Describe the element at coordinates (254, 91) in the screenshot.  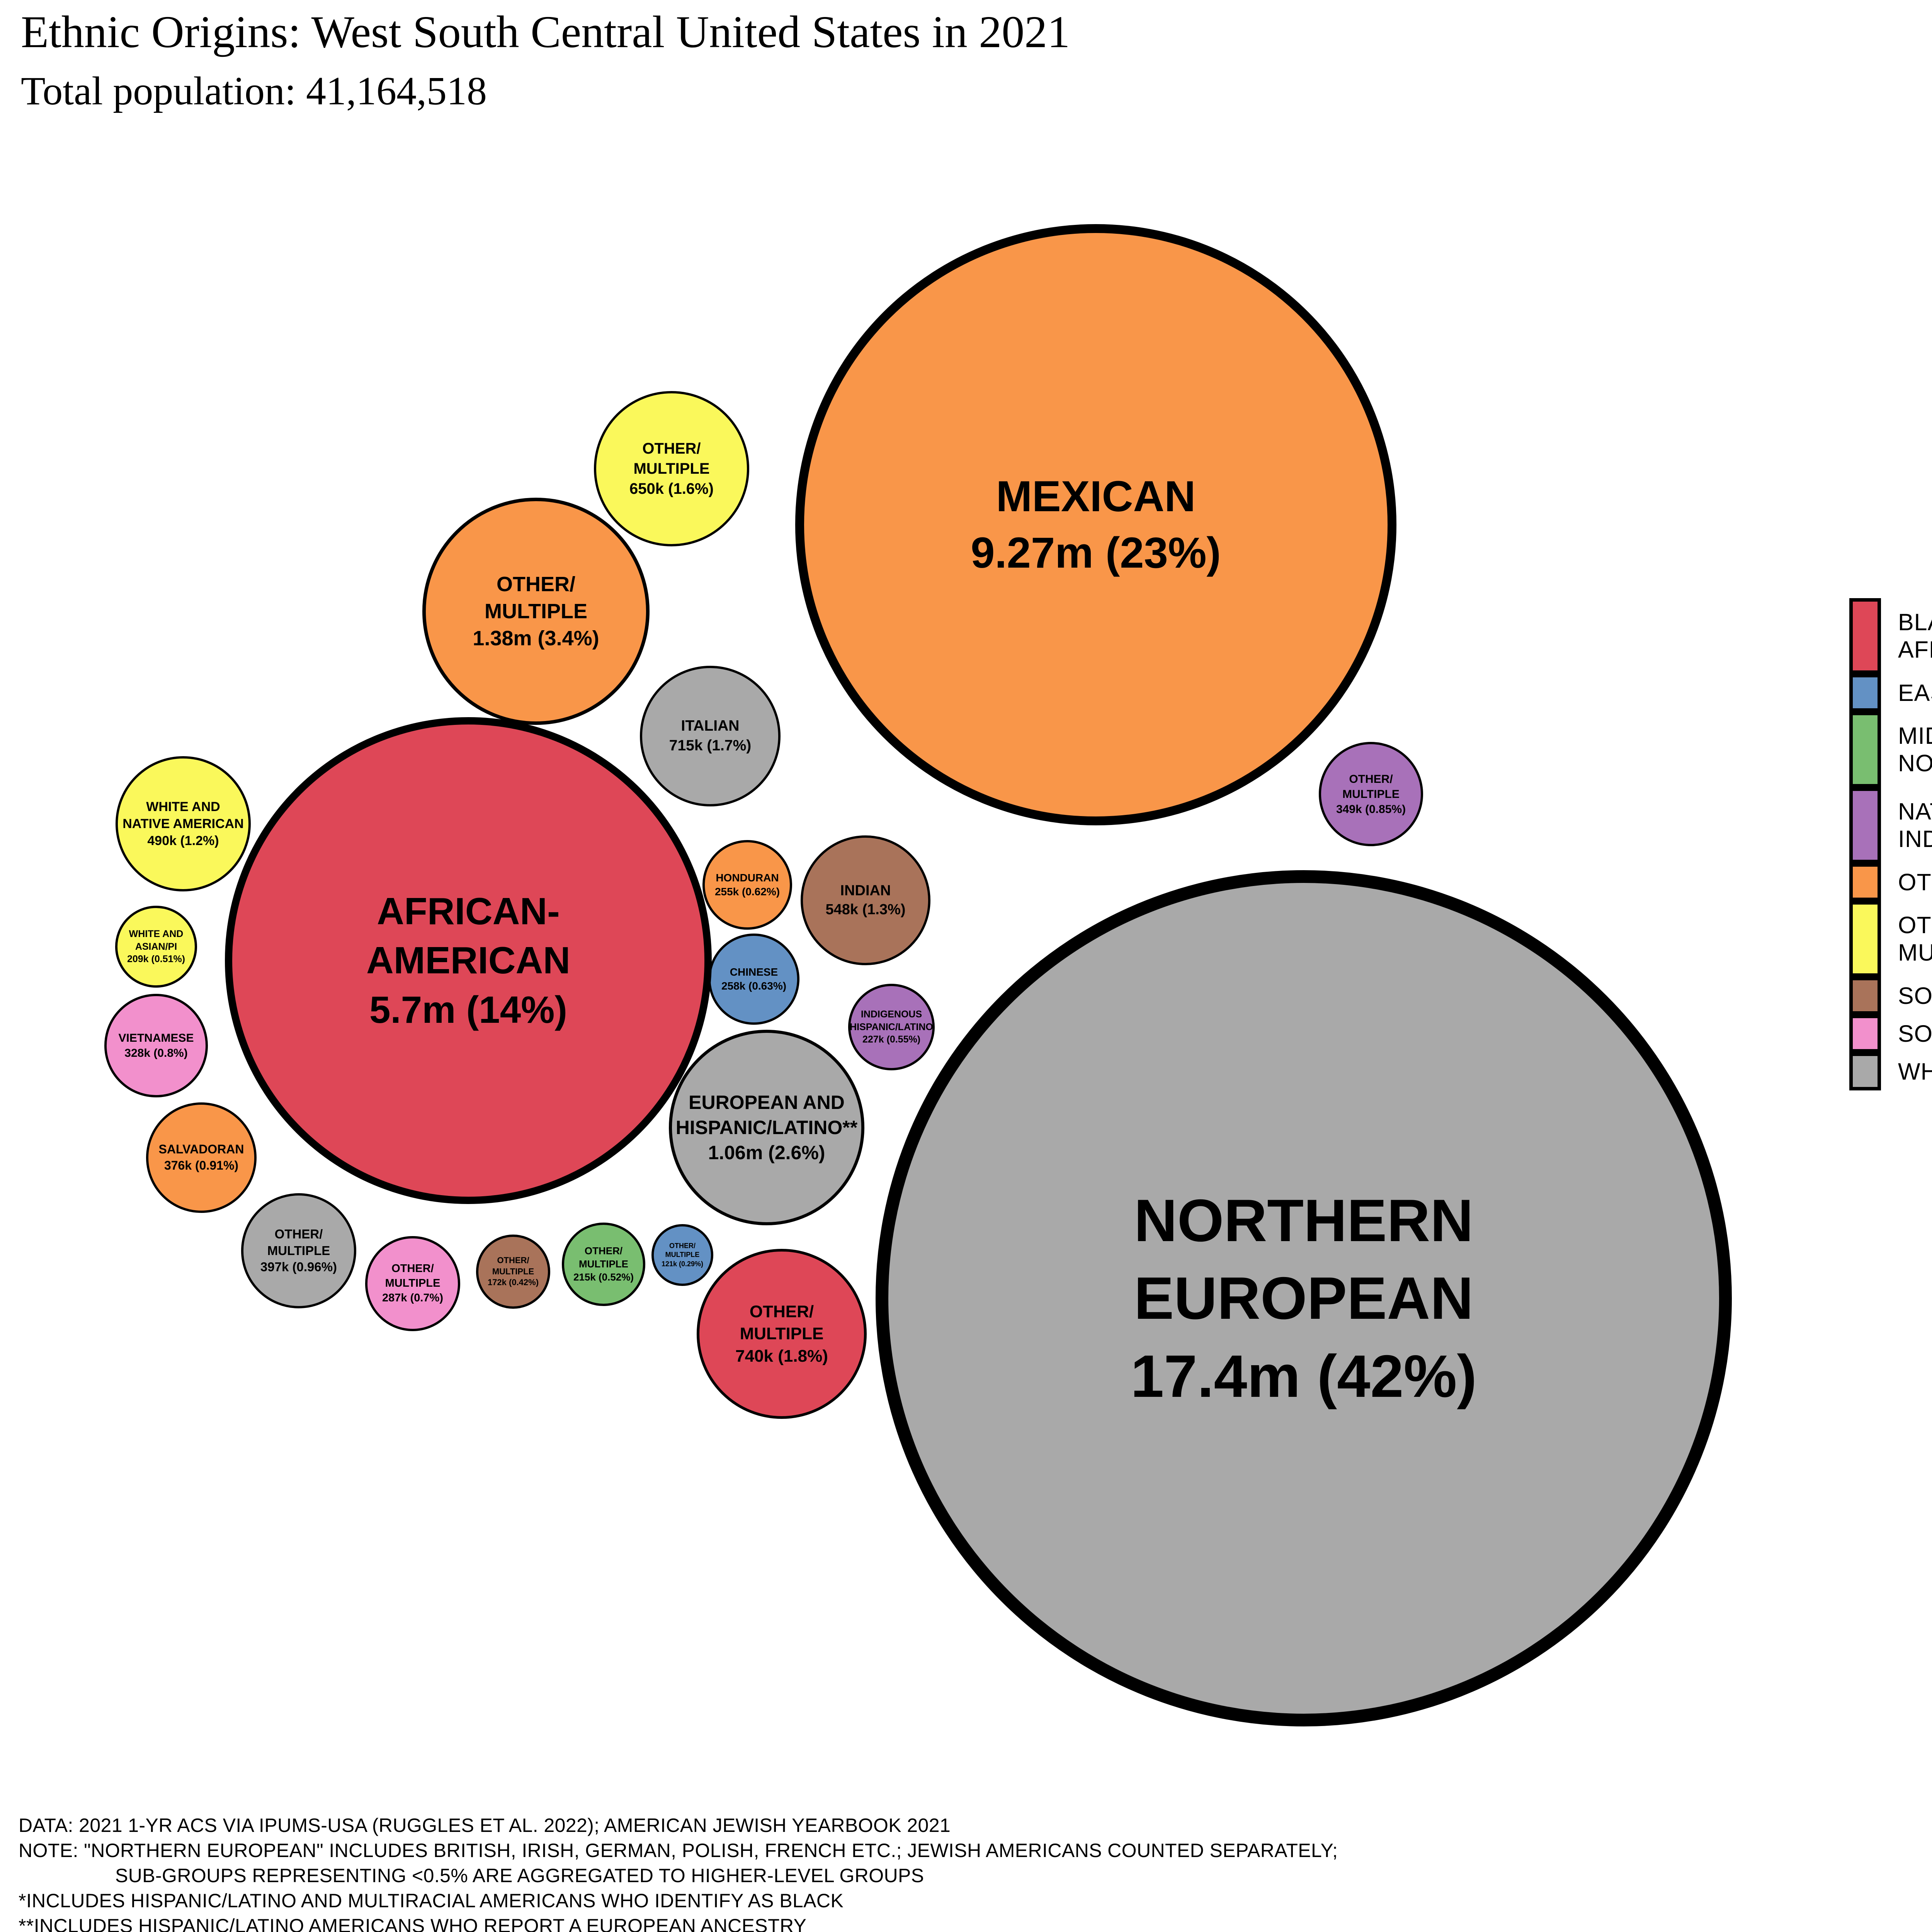
I see `page-subtitle: Total population: 41,164,518` at that location.